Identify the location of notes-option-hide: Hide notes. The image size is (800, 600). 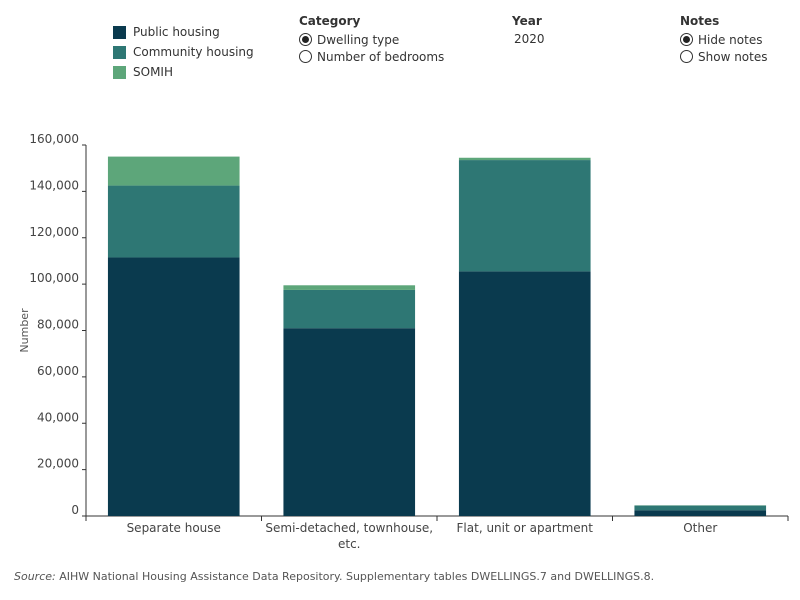
(723, 39).